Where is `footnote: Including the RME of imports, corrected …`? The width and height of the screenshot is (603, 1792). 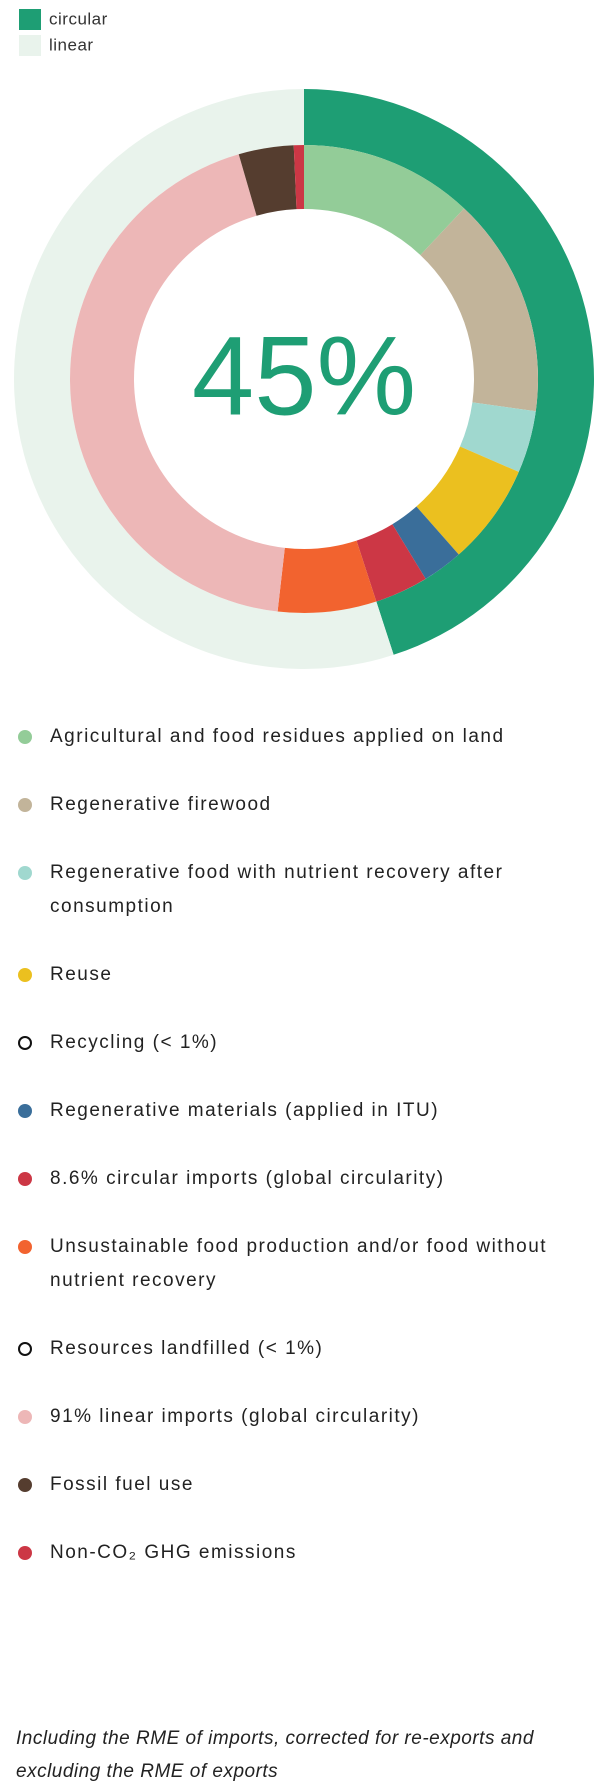
footnote: Including the RME of imports, corrected … is located at coordinates (275, 1755).